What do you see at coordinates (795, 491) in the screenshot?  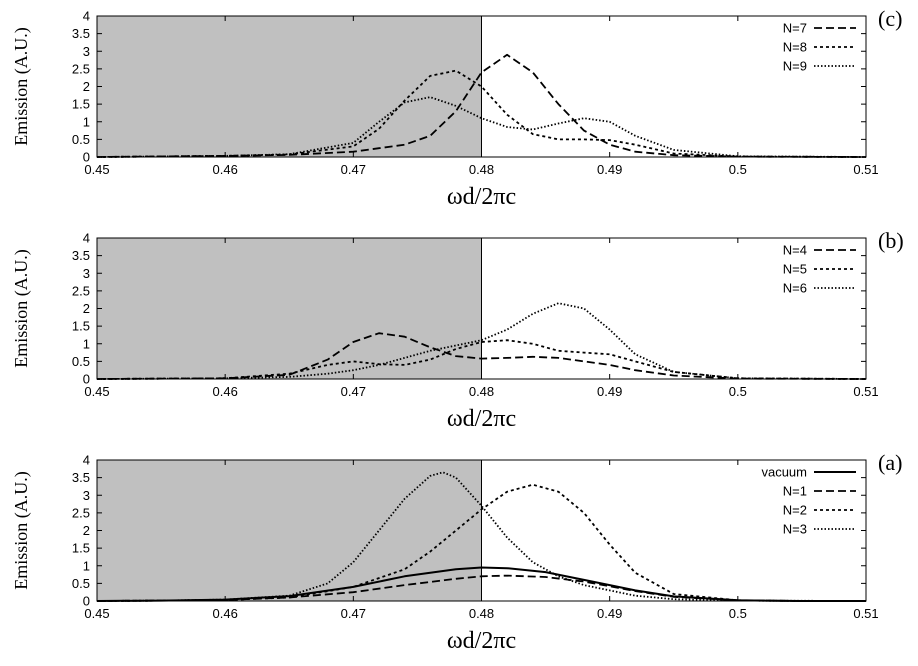 I see `legend-label: N=1` at bounding box center [795, 491].